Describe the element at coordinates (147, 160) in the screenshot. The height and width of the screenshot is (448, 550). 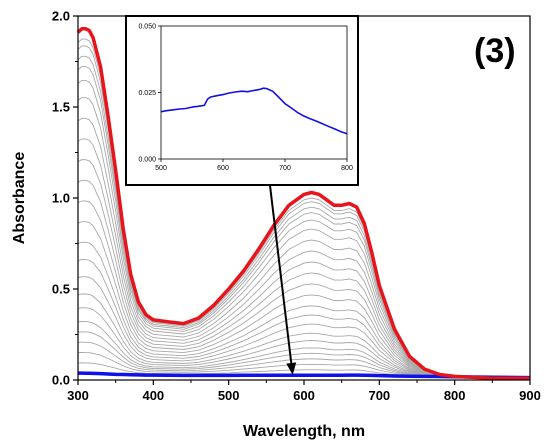
I see `inset-y-tick-label-0: 0.000` at that location.